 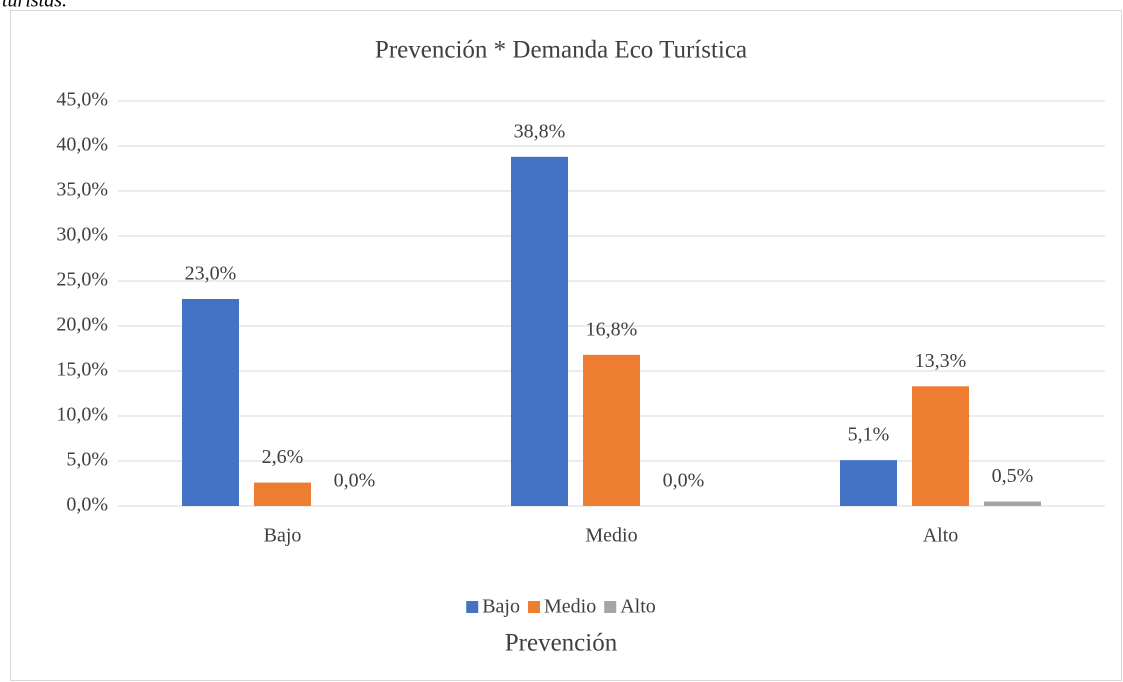 I want to click on data-label: 23,0%, so click(x=211, y=274).